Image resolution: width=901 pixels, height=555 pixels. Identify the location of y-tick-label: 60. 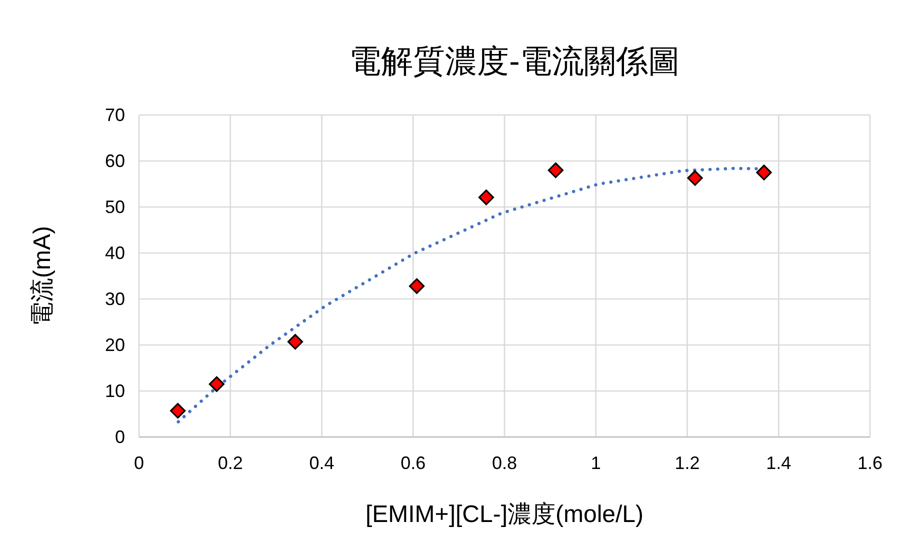
(114, 161).